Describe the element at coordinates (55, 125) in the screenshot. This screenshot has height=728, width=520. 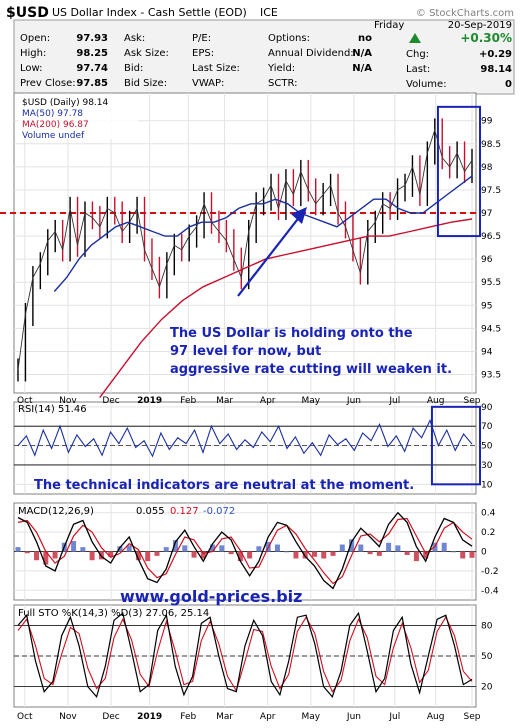
I see `ma200-legend-entry: MA(200) 96.87` at that location.